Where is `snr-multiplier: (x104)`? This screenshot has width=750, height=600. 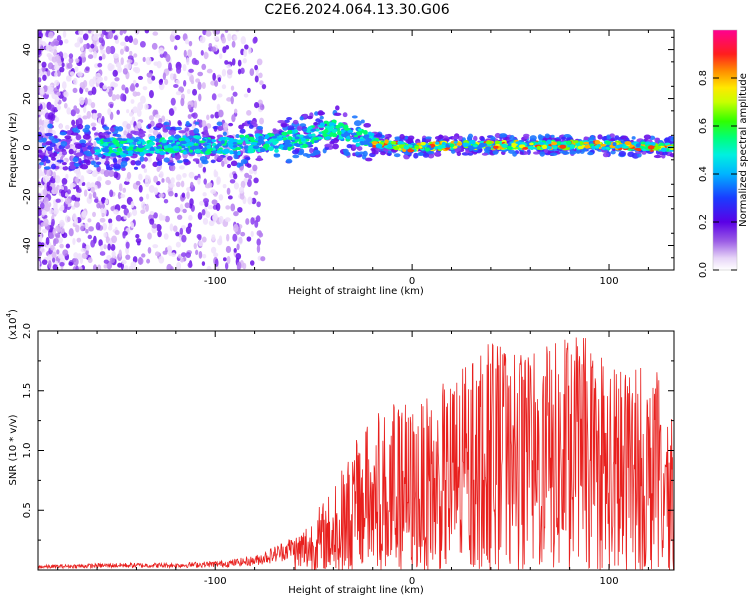 snr-multiplier: (x104) is located at coordinates (12, 324).